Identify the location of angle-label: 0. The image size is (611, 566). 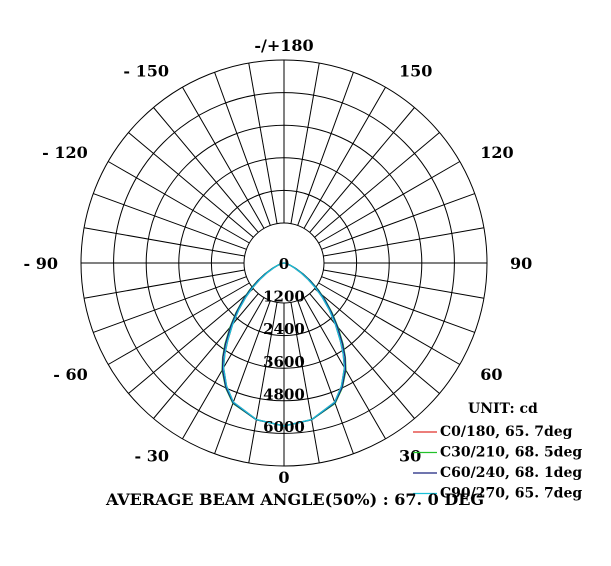
(283, 477).